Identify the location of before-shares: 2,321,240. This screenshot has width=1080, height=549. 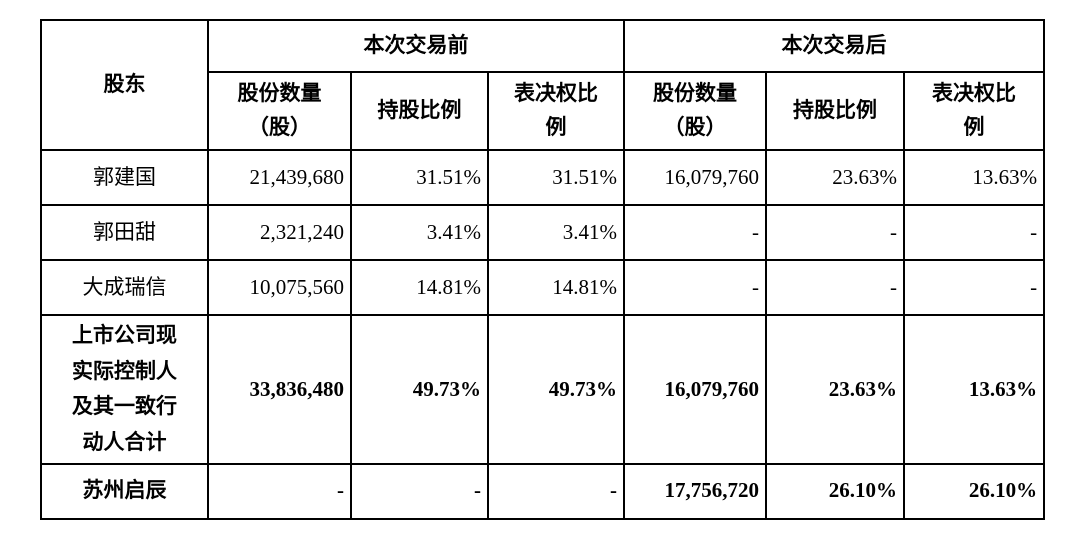
(279, 232).